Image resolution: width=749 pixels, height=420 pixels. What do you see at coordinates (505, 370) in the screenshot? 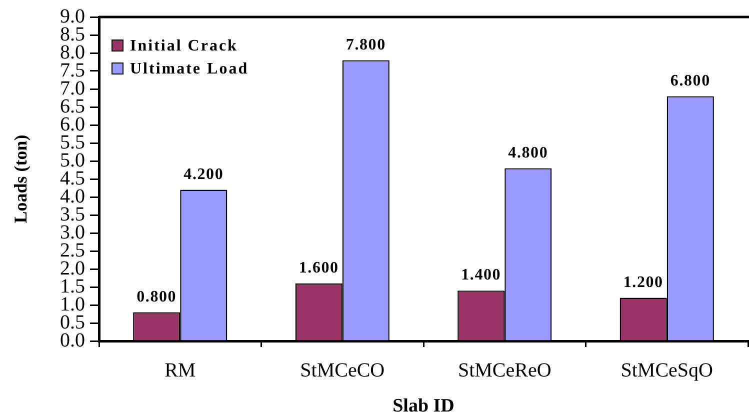
I see `x-tick-label: StMCeReO` at bounding box center [505, 370].